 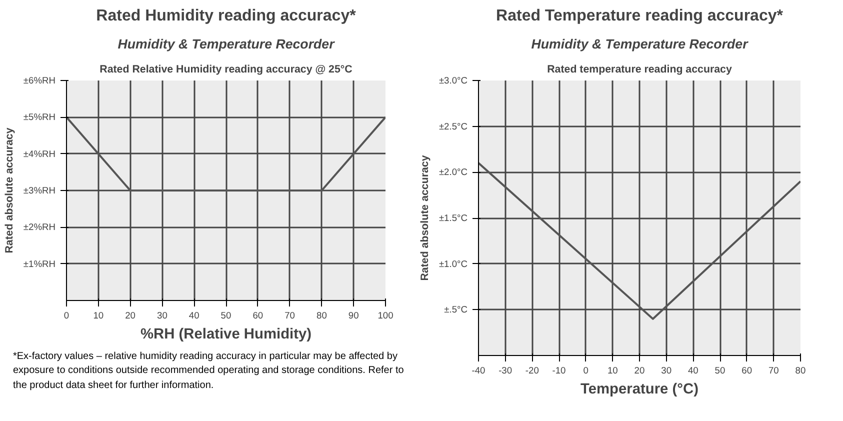 I want to click on y-tick-label: ±6%RH, so click(x=39, y=81).